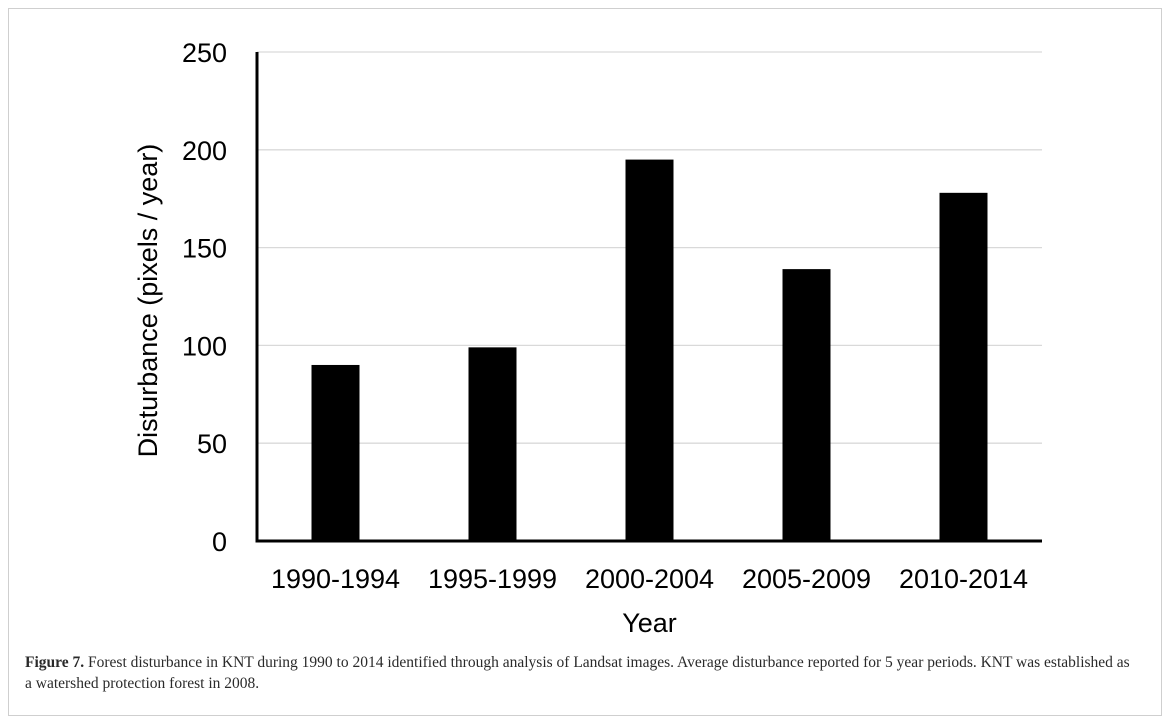 The width and height of the screenshot is (1168, 722). I want to click on x-tick-label: 2010-2014, so click(963, 579).